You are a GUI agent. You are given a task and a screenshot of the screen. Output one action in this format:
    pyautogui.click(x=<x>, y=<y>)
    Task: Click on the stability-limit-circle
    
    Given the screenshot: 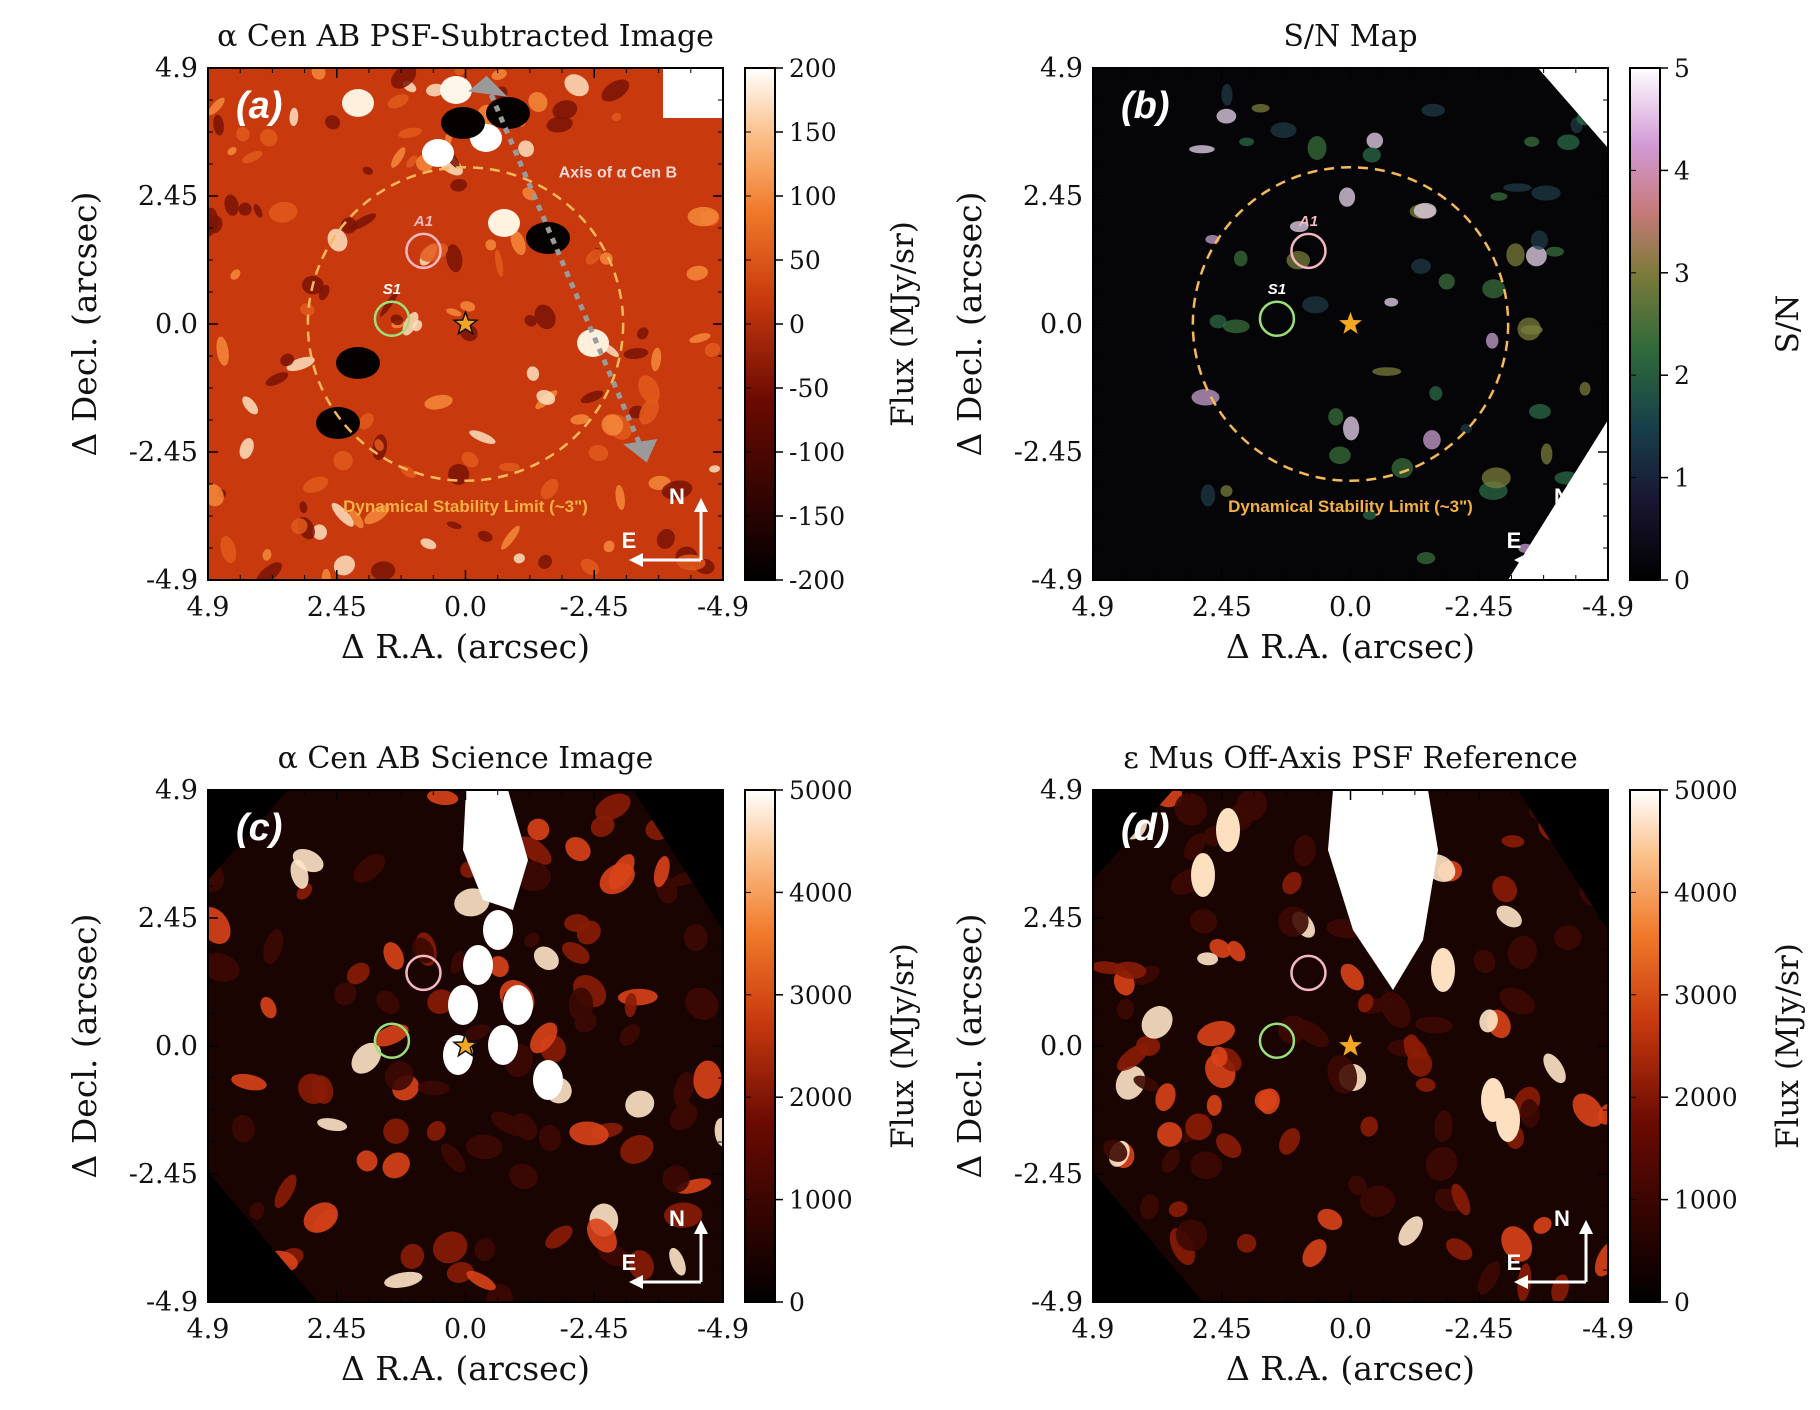 What is the action you would take?
    pyautogui.click(x=1350, y=324)
    